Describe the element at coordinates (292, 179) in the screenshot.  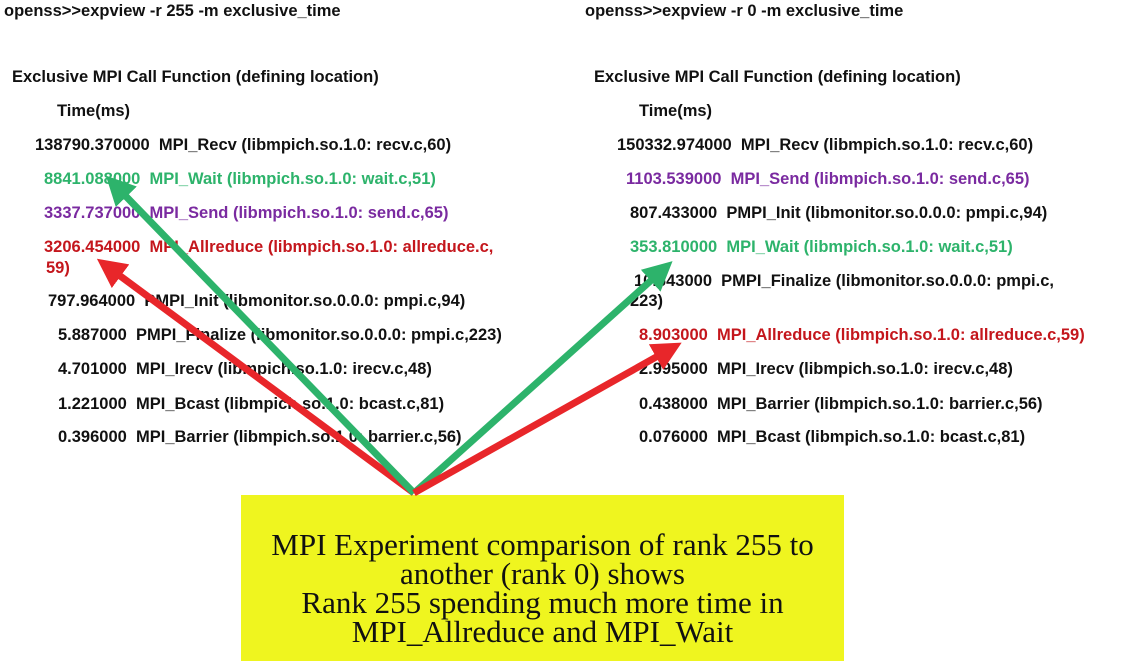
I see `left-row-wait-func: MPI_Wait (libmpich.so.1.0: wait.c,51)` at that location.